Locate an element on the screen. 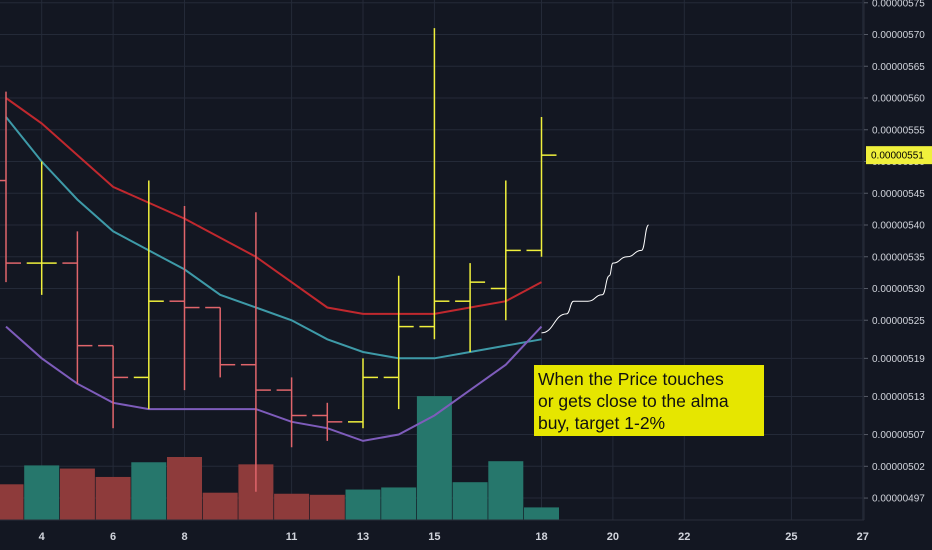  projection-path is located at coordinates (595, 279).